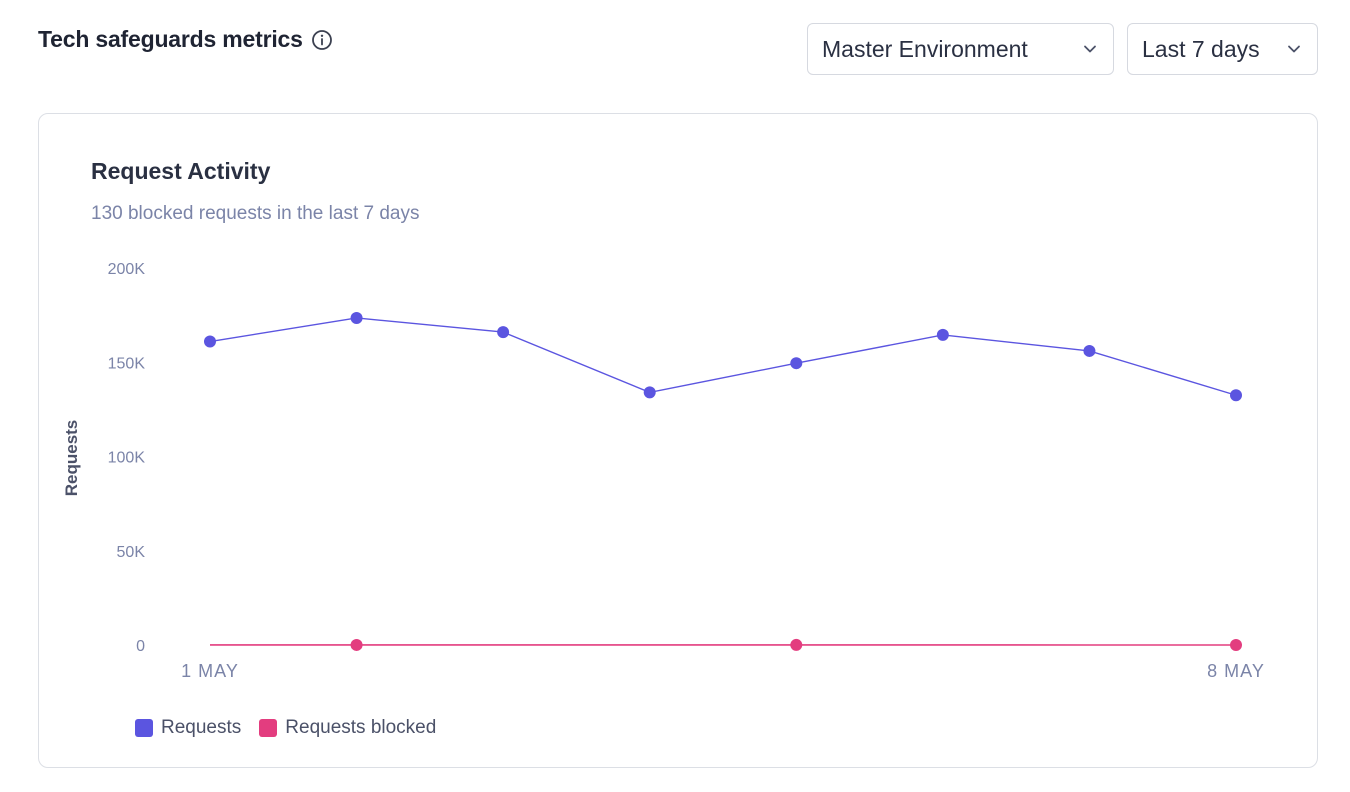 This screenshot has height=792, width=1350. I want to click on x-tick-label: 8 MAY, so click(1236, 671).